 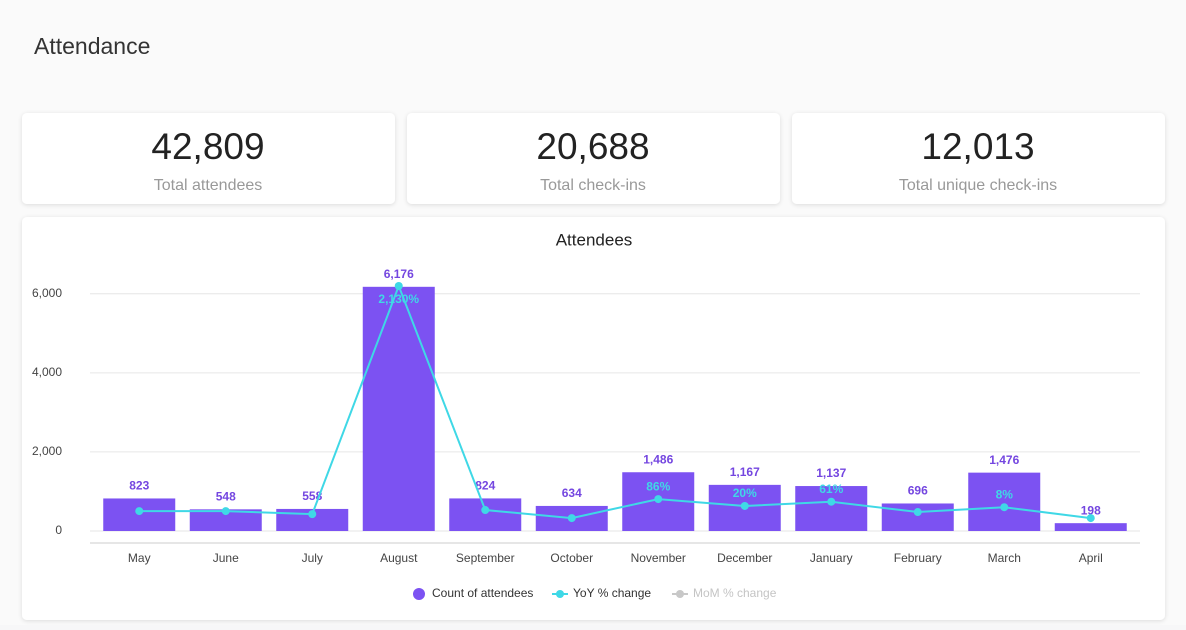 I want to click on legend-label: YoY % change, so click(x=612, y=593).